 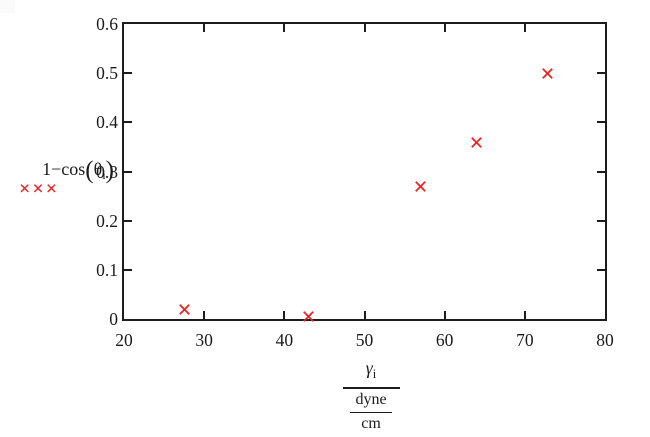 What do you see at coordinates (525, 340) in the screenshot?
I see `x-tick-label: 70` at bounding box center [525, 340].